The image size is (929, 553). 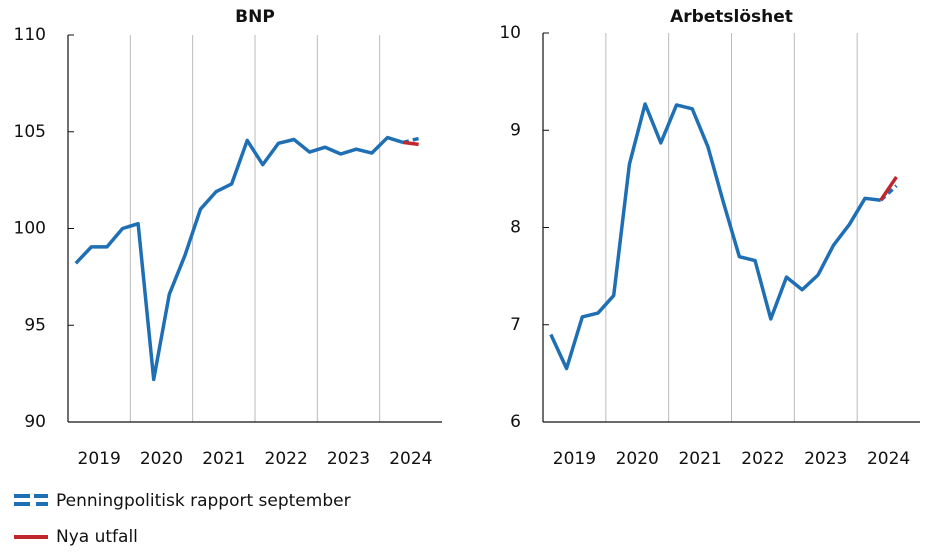 I want to click on y-tick-label: 7, so click(x=515, y=325).